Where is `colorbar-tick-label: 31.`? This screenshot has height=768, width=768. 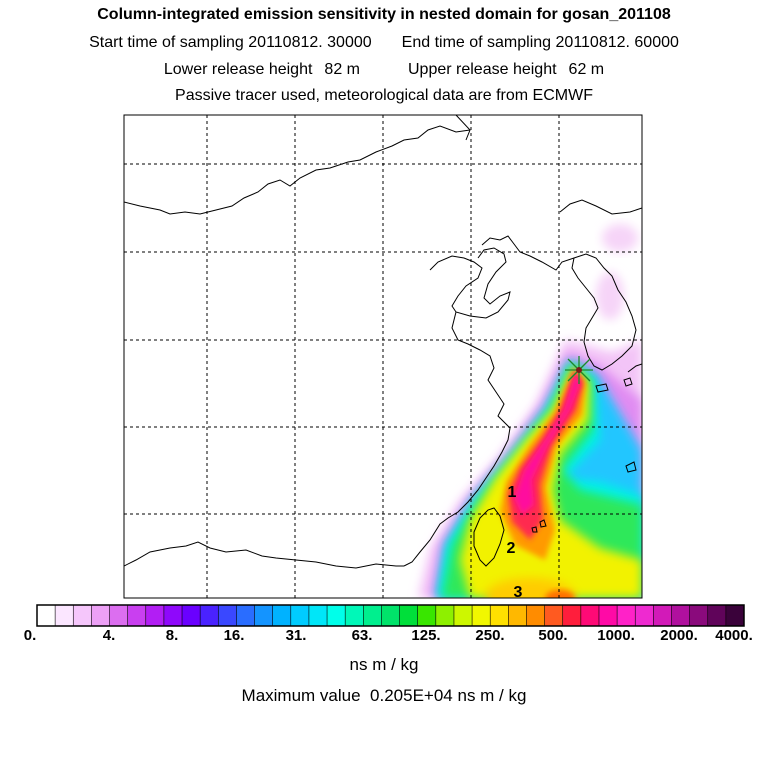 colorbar-tick-label: 31. is located at coordinates (296, 635).